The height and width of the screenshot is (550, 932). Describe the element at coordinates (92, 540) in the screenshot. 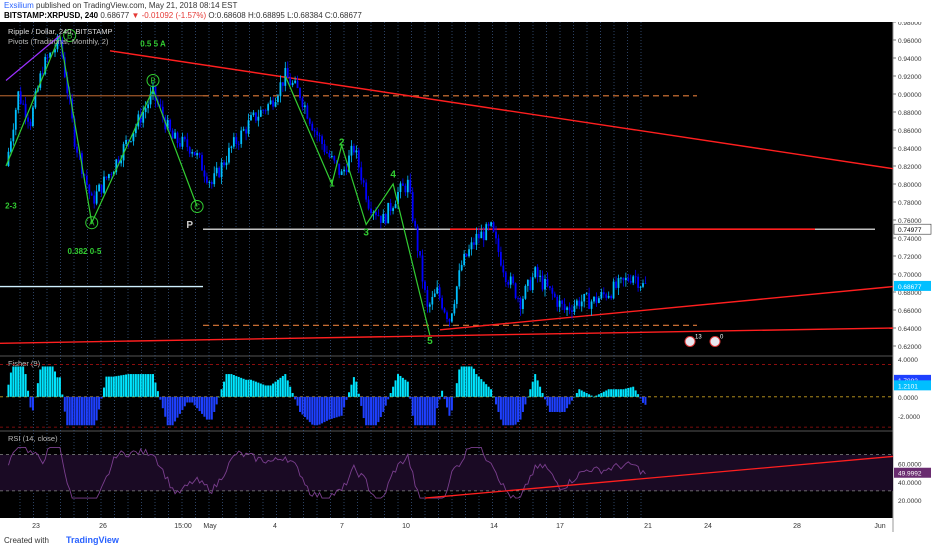

I see `tradingview-logo: TradingView` at that location.